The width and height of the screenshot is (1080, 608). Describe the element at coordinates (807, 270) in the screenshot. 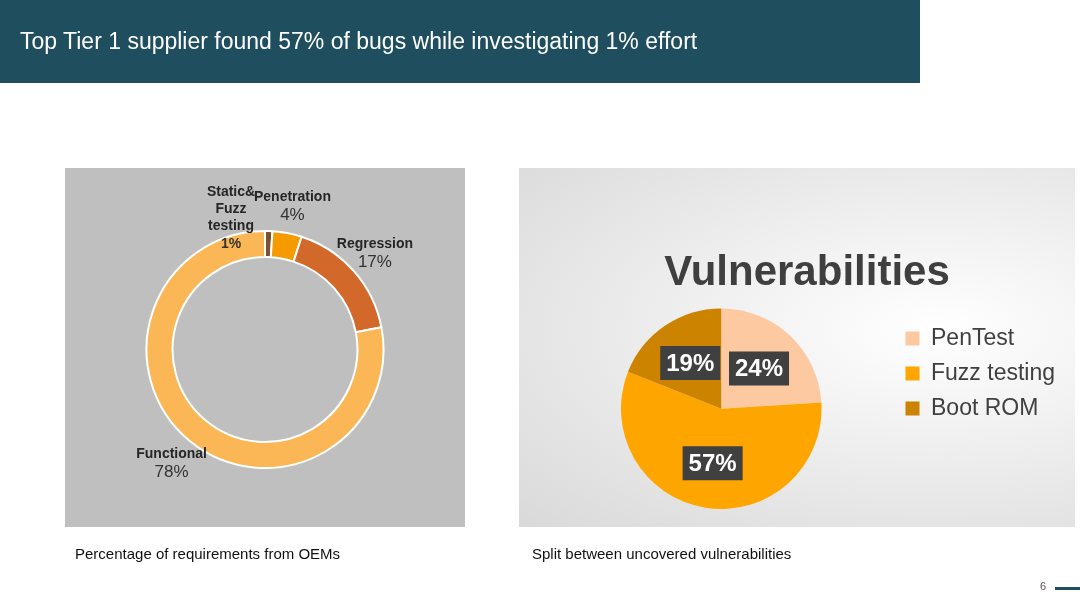

I see `chart-title: Vulnerabilities` at that location.